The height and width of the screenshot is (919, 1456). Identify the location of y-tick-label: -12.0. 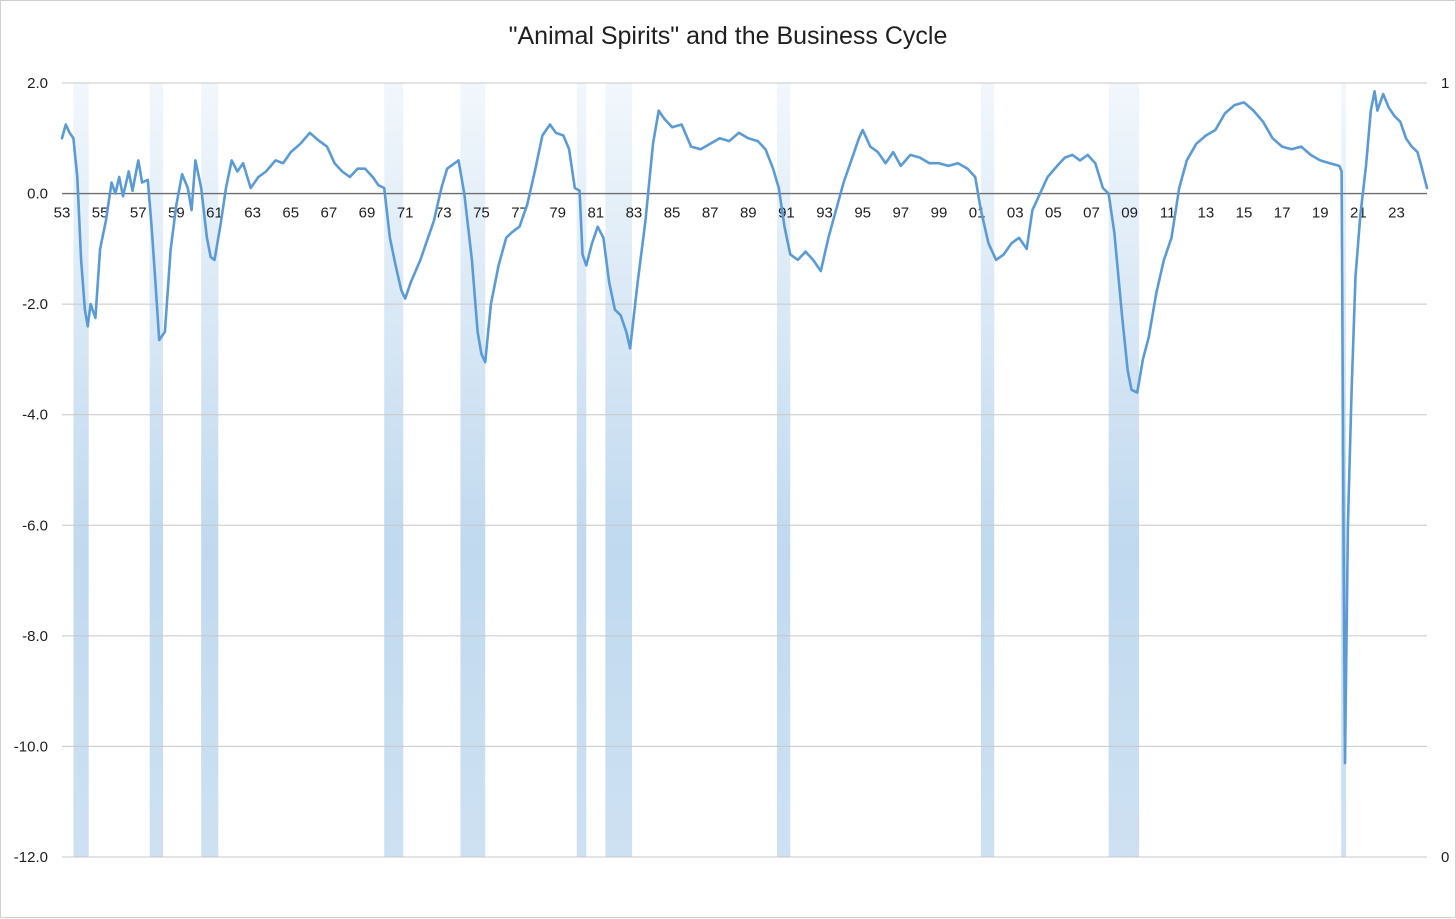
(31, 857).